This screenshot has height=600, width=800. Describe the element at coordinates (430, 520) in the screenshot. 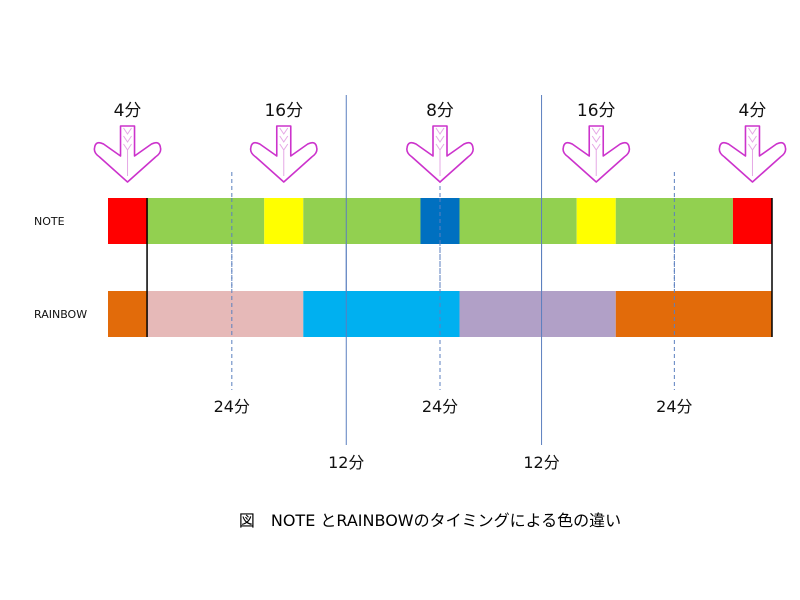

I see `figure-caption: 図 NOTE とRAINBOWのタイミングによる色の違い` at that location.